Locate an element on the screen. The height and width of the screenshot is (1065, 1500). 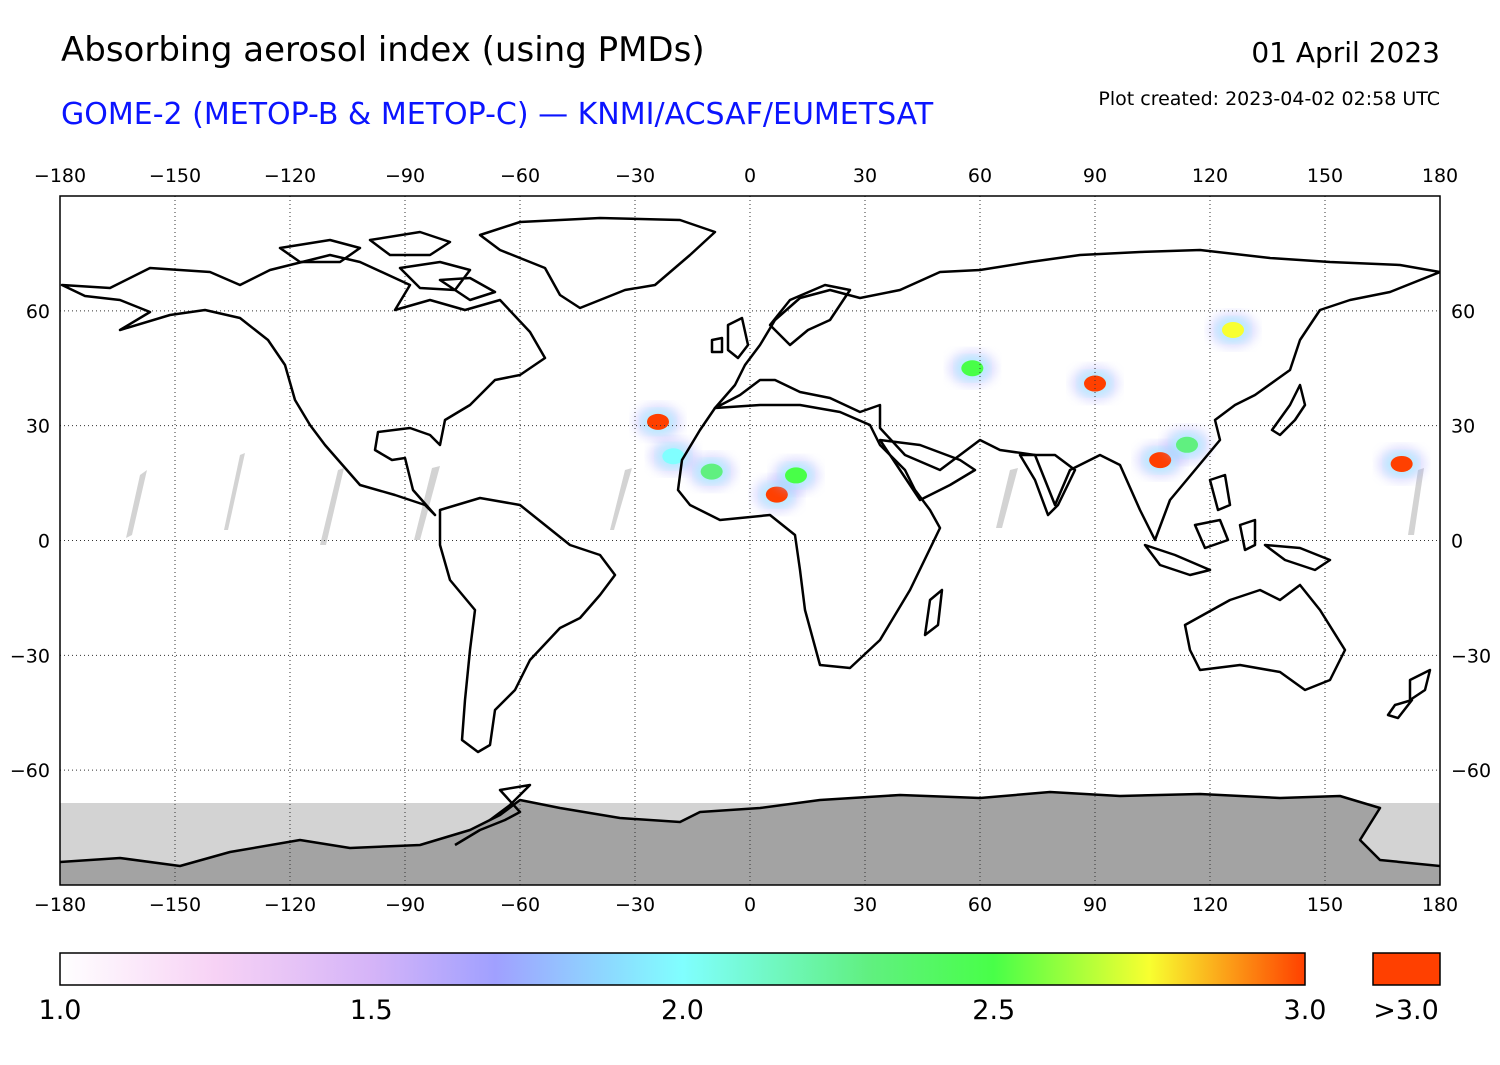
longitude-labels-top: −180 −150 −120 −90 −60 −30 0 30 60 90 120 150 180 is located at coordinates (746, 176).